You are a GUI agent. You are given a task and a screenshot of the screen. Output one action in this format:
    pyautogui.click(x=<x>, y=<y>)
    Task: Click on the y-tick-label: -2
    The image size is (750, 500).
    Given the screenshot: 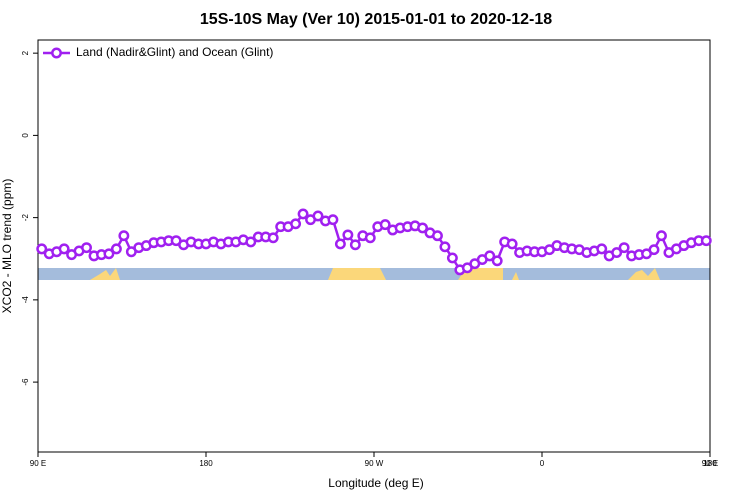 What is the action you would take?
    pyautogui.click(x=25, y=218)
    